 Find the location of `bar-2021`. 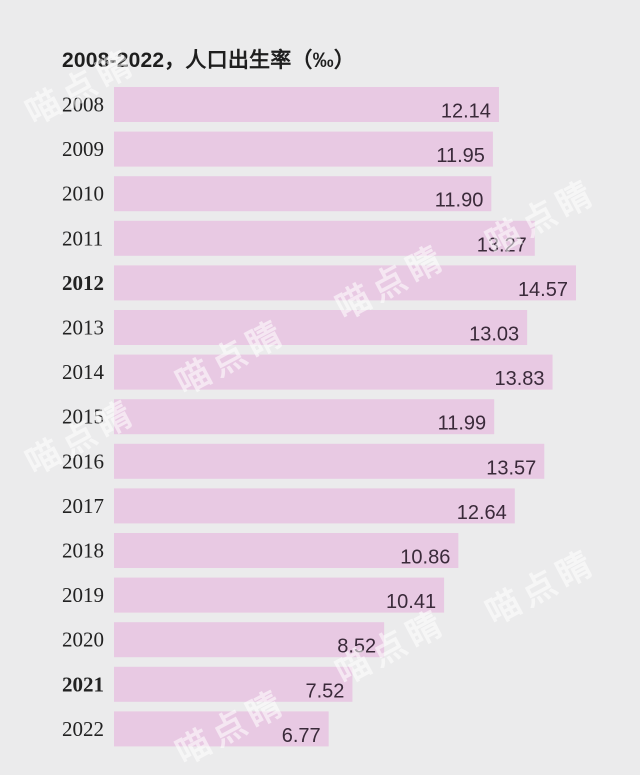

bar-2021 is located at coordinates (233, 684).